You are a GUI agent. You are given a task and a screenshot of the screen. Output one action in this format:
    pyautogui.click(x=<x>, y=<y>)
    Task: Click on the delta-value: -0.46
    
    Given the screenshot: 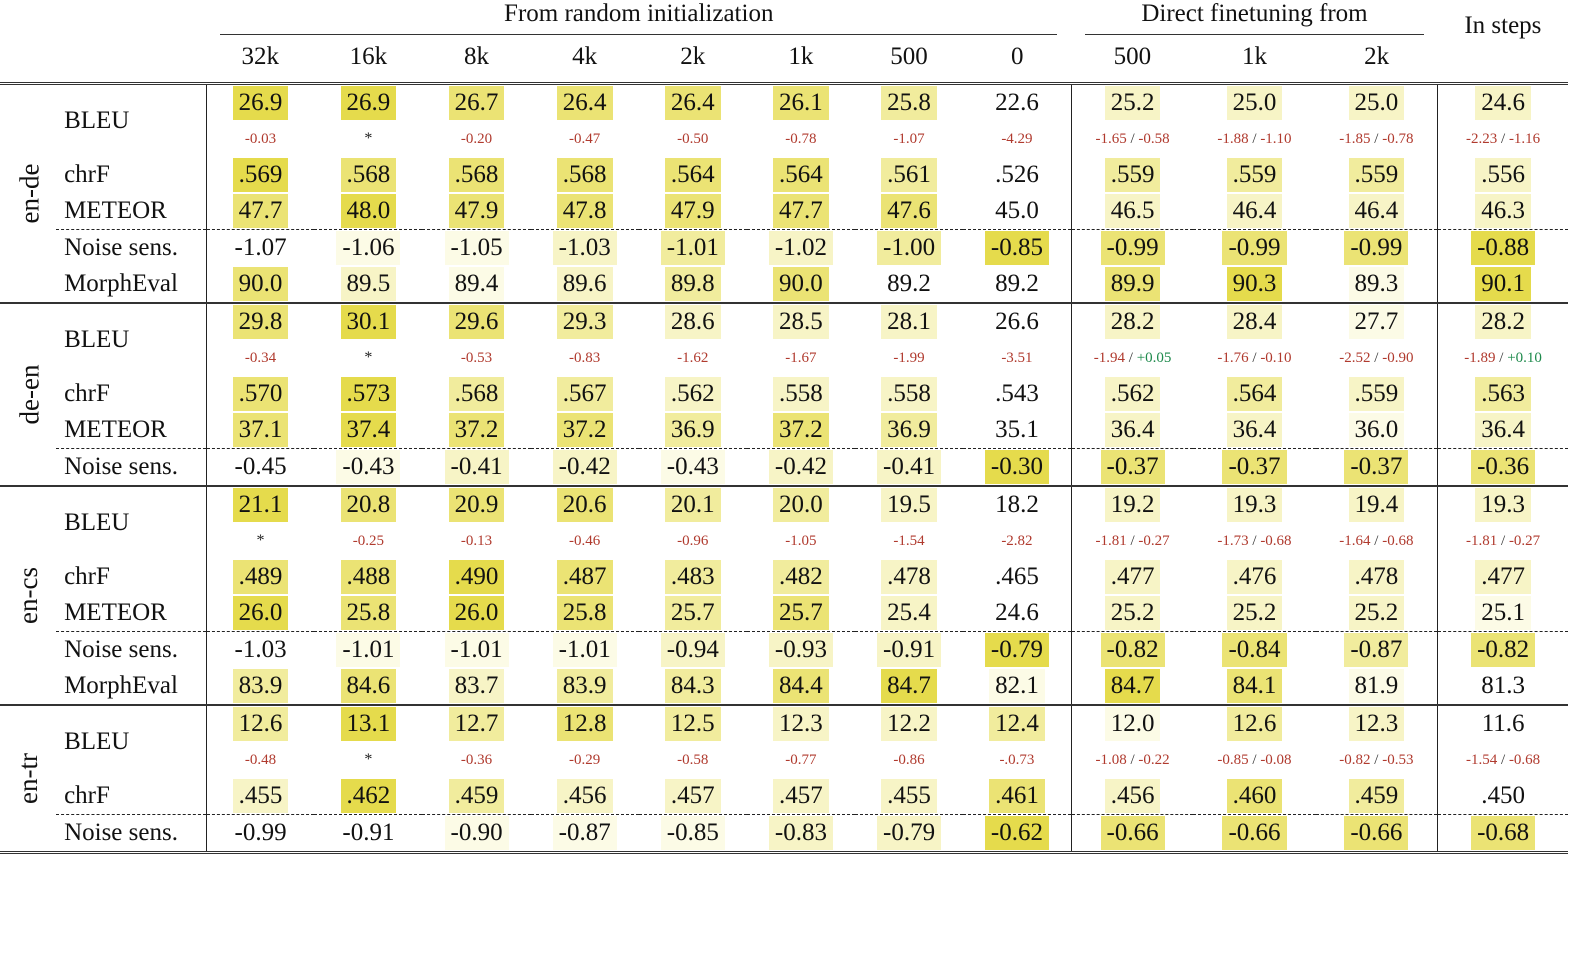 What is the action you would take?
    pyautogui.click(x=585, y=540)
    